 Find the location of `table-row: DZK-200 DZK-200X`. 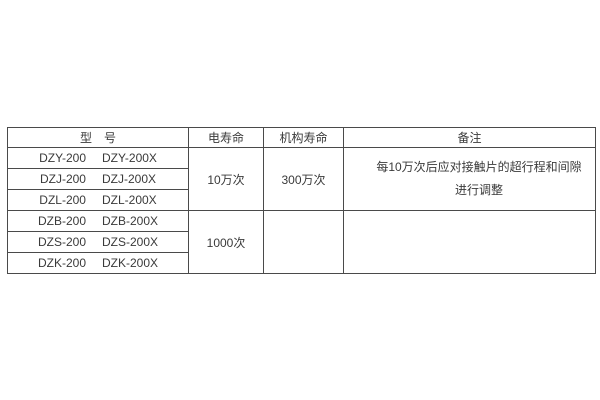

table-row: DZK-200 DZK-200X is located at coordinates (301, 263).